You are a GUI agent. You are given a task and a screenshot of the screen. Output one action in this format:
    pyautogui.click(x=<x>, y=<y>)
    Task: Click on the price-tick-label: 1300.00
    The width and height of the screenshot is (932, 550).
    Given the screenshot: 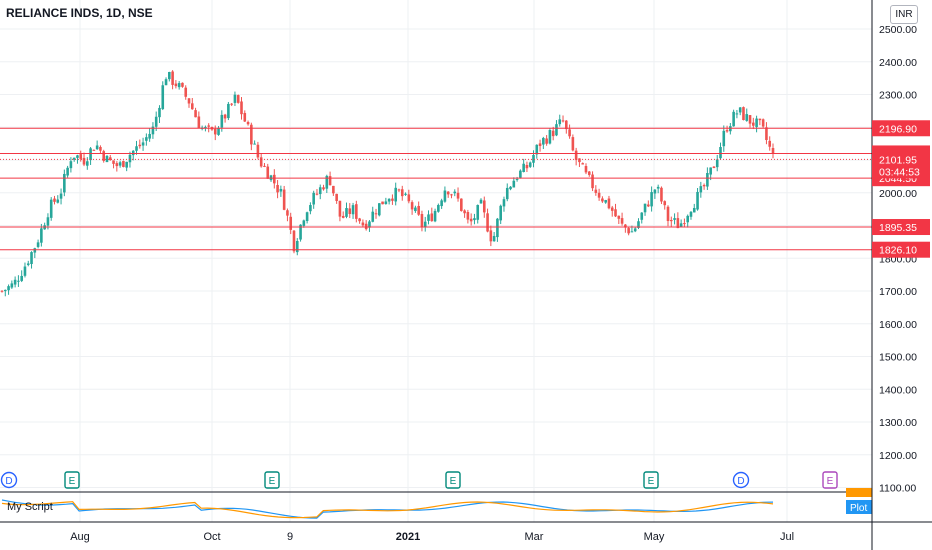 What is the action you would take?
    pyautogui.click(x=898, y=423)
    